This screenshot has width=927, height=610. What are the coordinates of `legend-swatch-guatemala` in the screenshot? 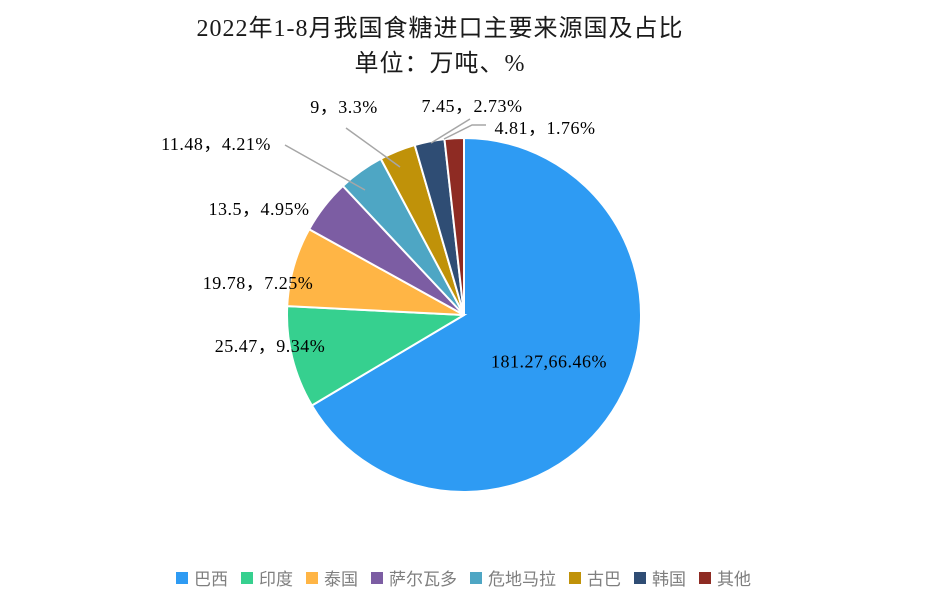 It's located at (476, 577).